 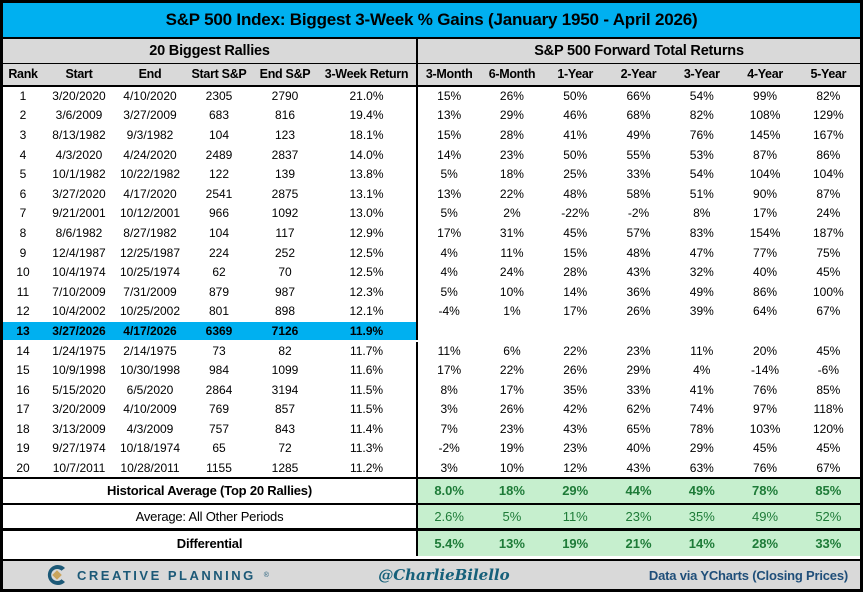 What do you see at coordinates (150, 135) in the screenshot?
I see `rally-cell: 9/3/1982` at bounding box center [150, 135].